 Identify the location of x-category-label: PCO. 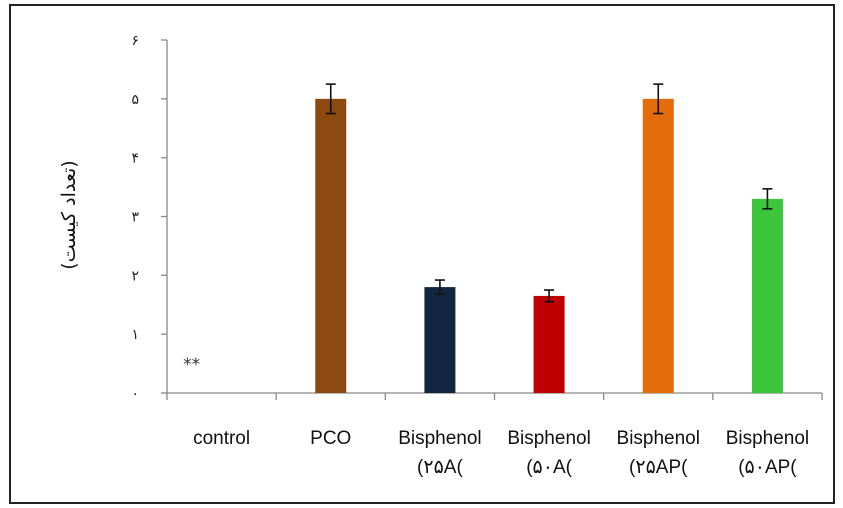
(330, 438).